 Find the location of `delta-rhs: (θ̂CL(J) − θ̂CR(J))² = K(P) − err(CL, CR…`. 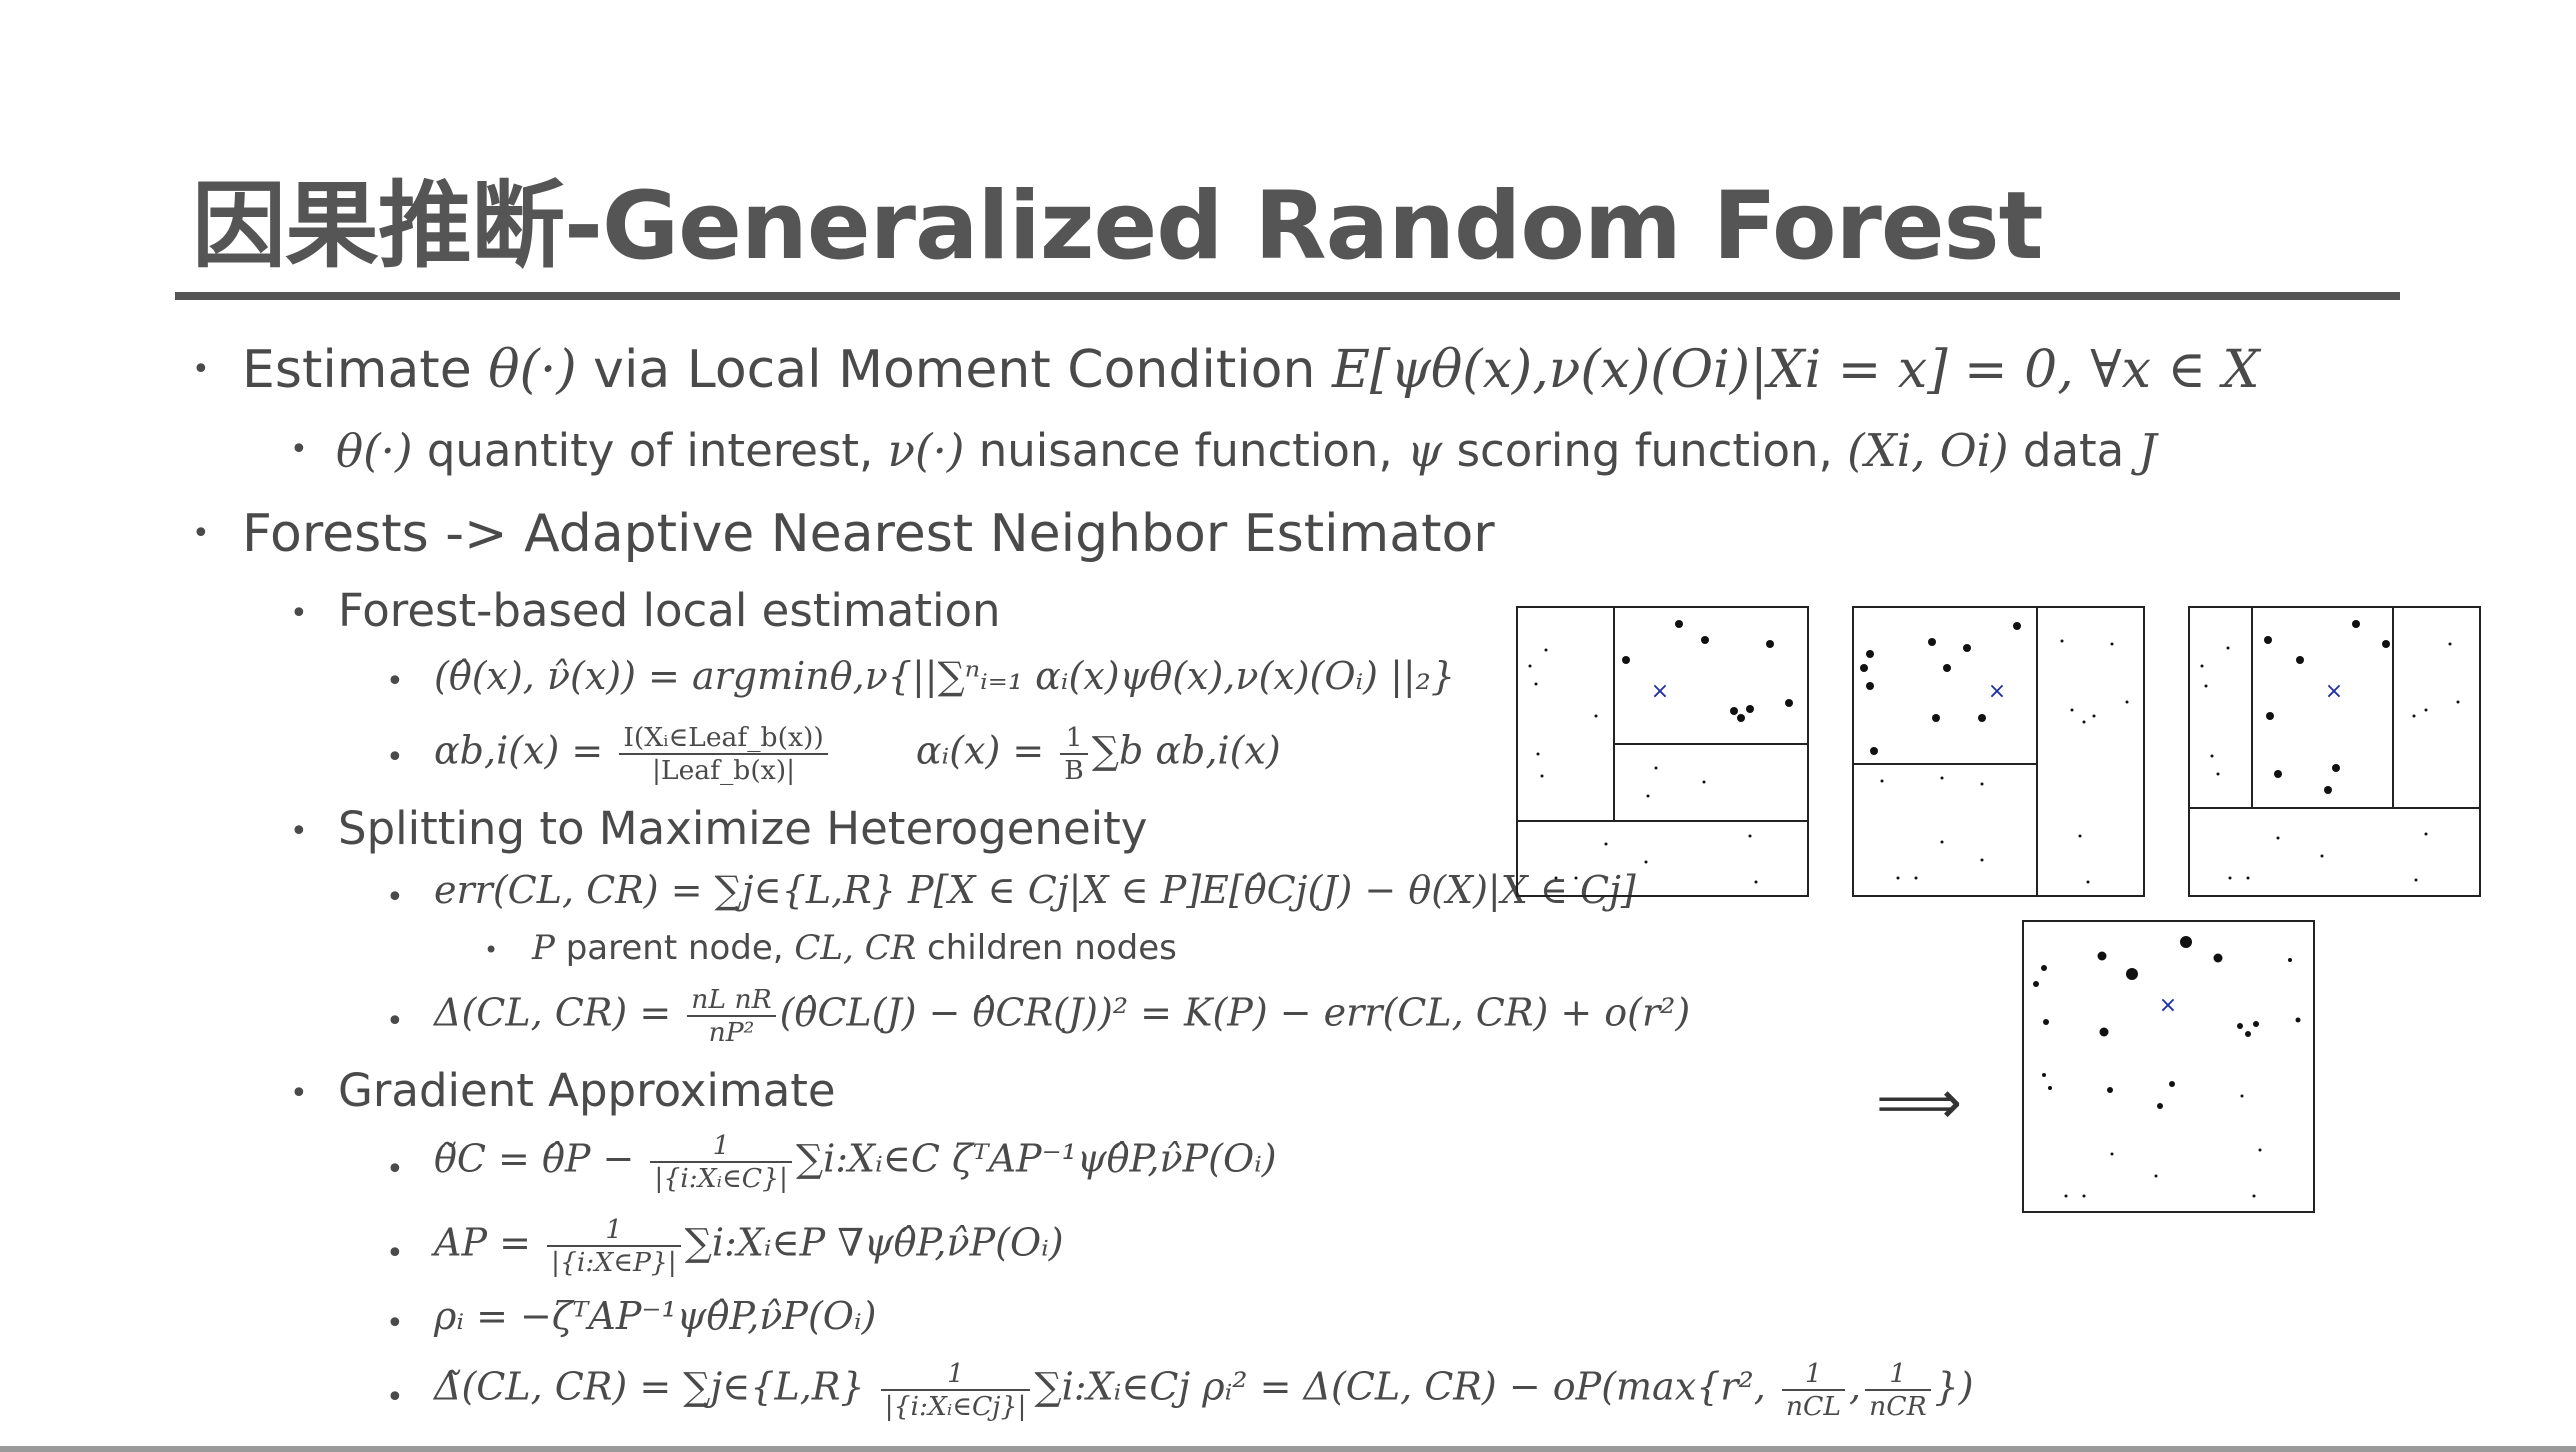

delta-rhs: (θ̂CL(J) − θ̂CR(J))² = K(P) − err(CL, CR… is located at coordinates (1235, 1012).